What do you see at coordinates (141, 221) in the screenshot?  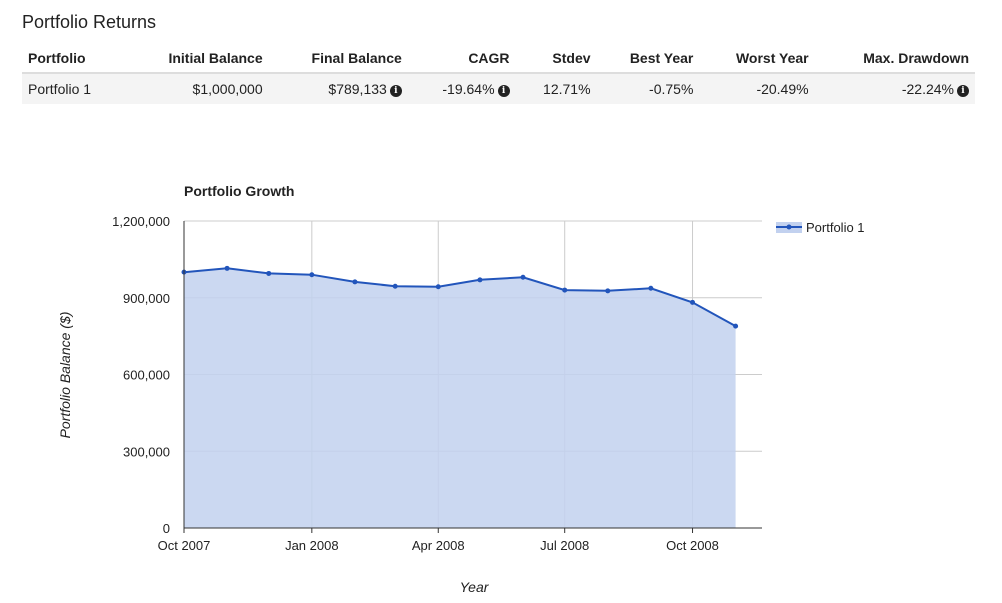 I see `y-tick-label: 1,200,000` at bounding box center [141, 221].